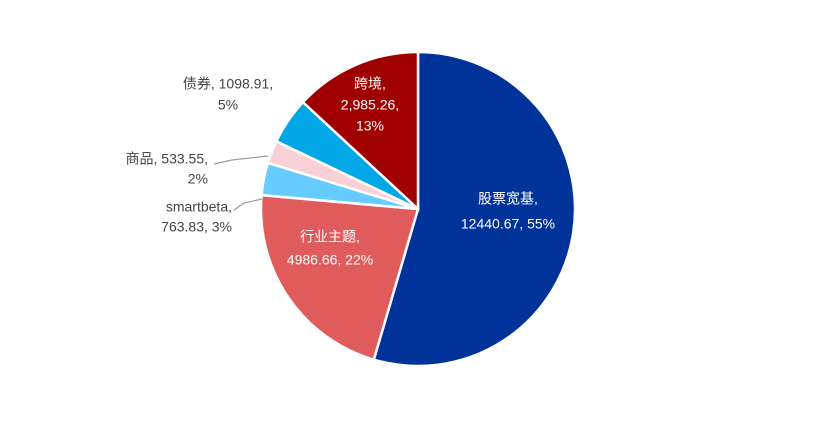 This screenshot has height=421, width=831. Describe the element at coordinates (198, 179) in the screenshot. I see `slice-label: 2%` at that location.